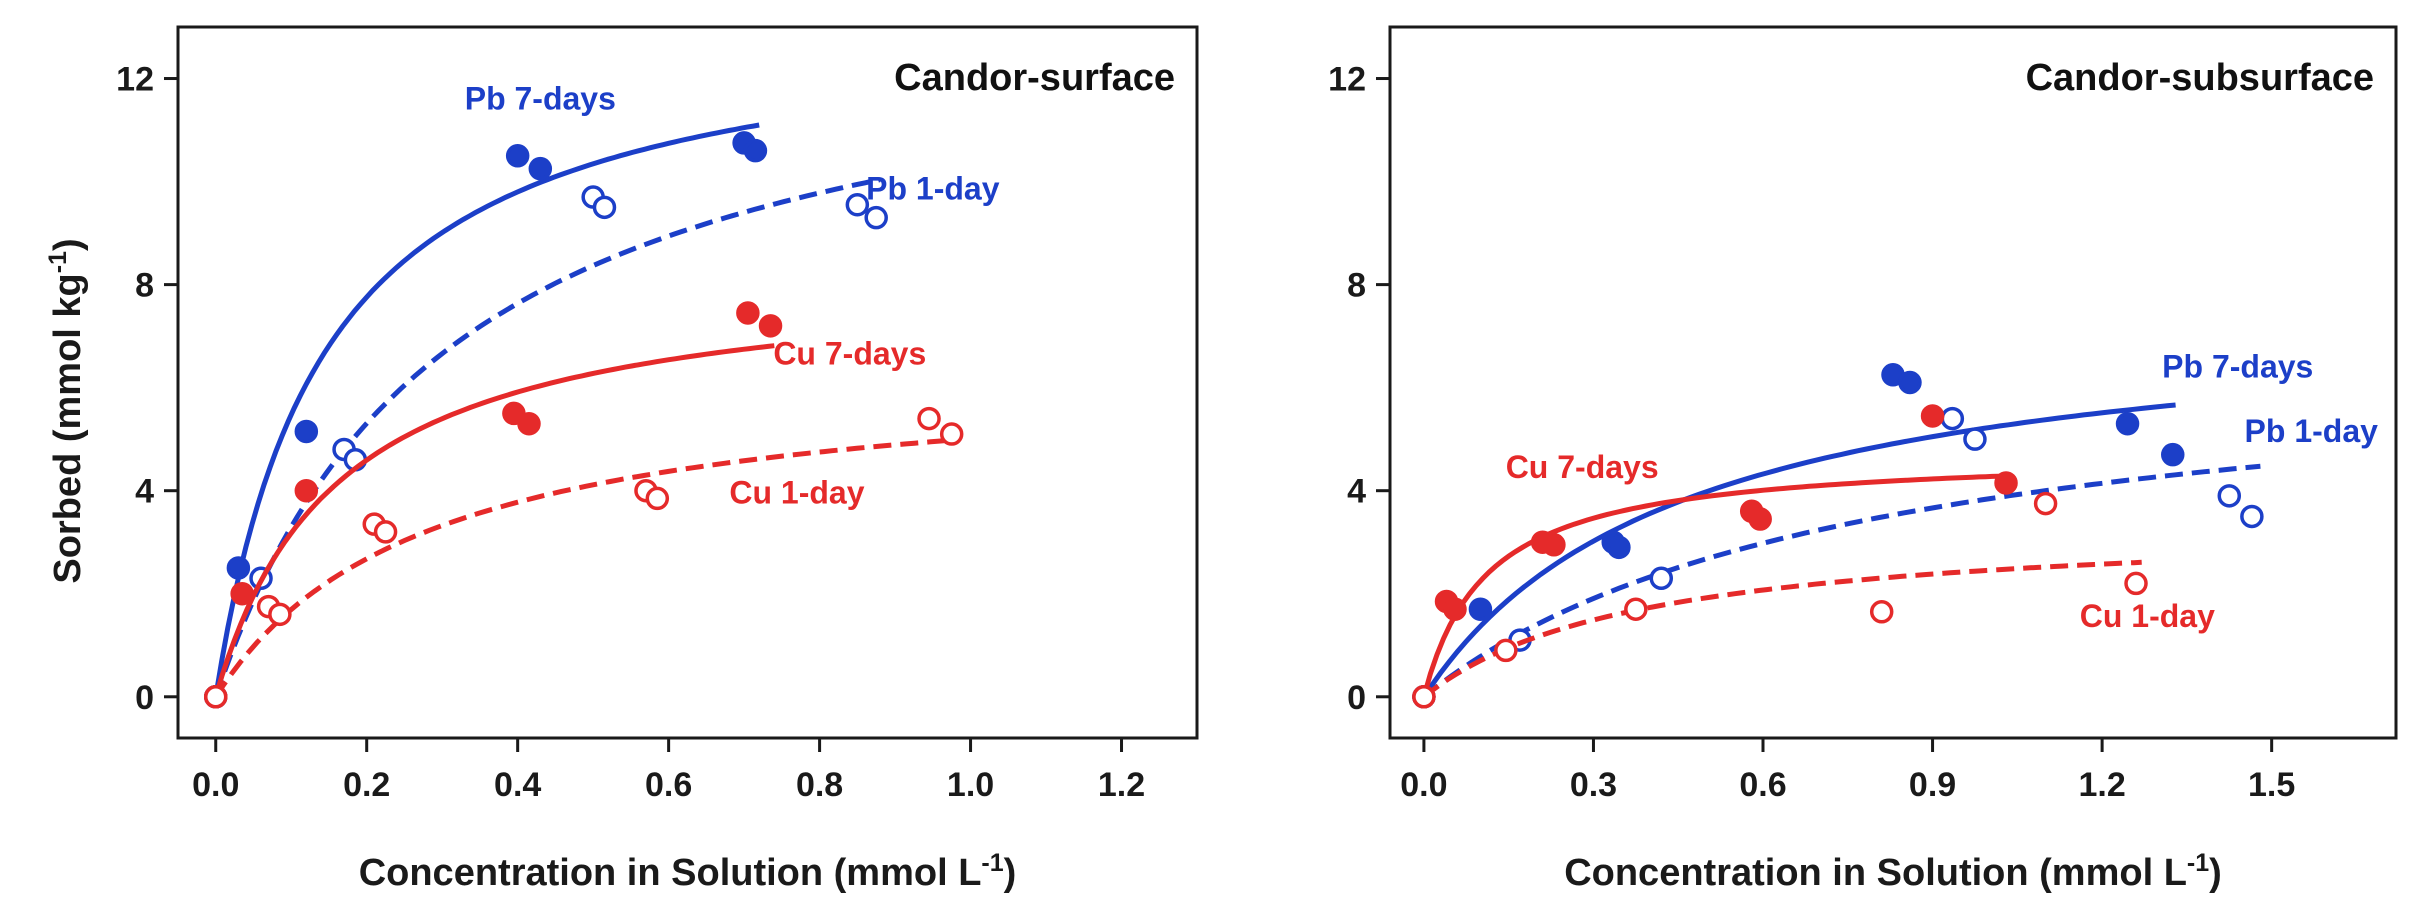  I want to click on panel-title: Candor-surface, so click(1034, 78).